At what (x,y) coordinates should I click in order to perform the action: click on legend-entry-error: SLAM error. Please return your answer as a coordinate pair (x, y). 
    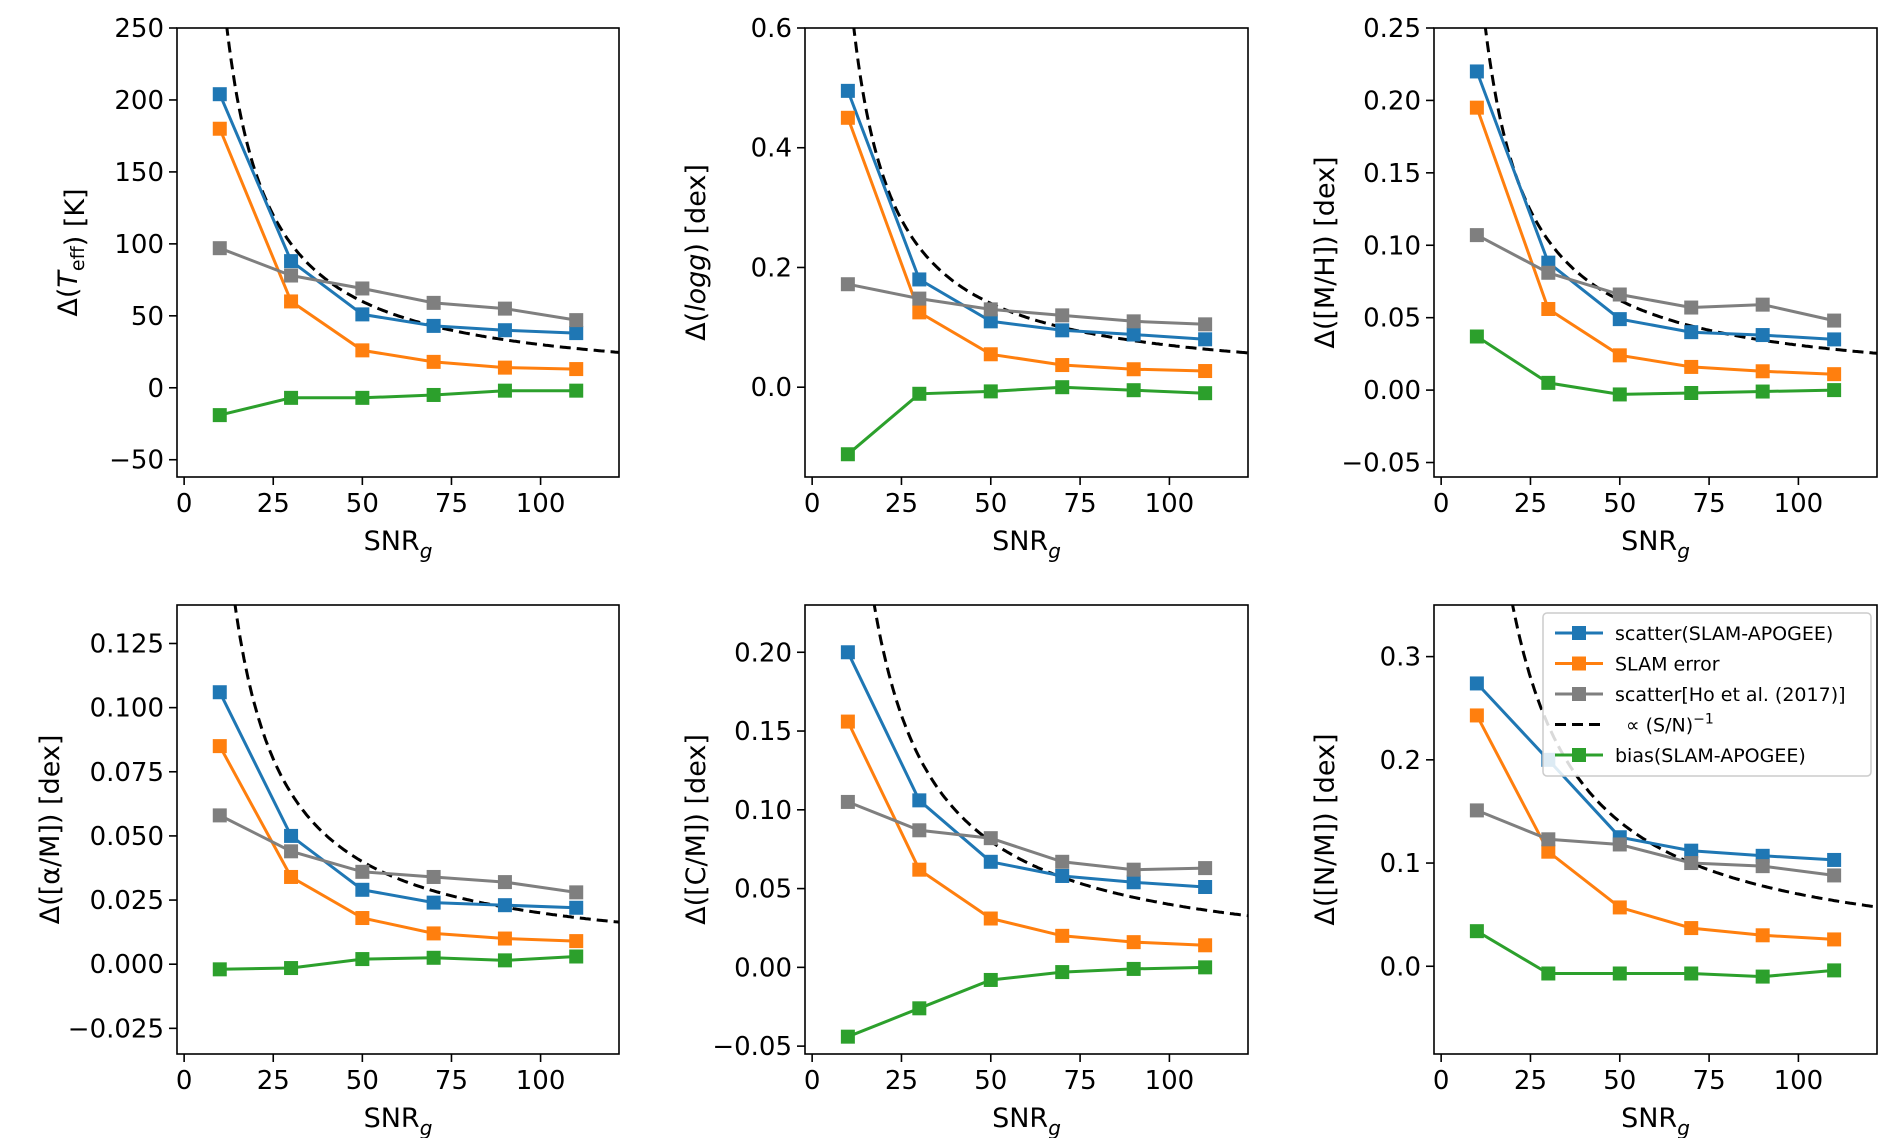
    Looking at the image, I should click on (1637, 665).